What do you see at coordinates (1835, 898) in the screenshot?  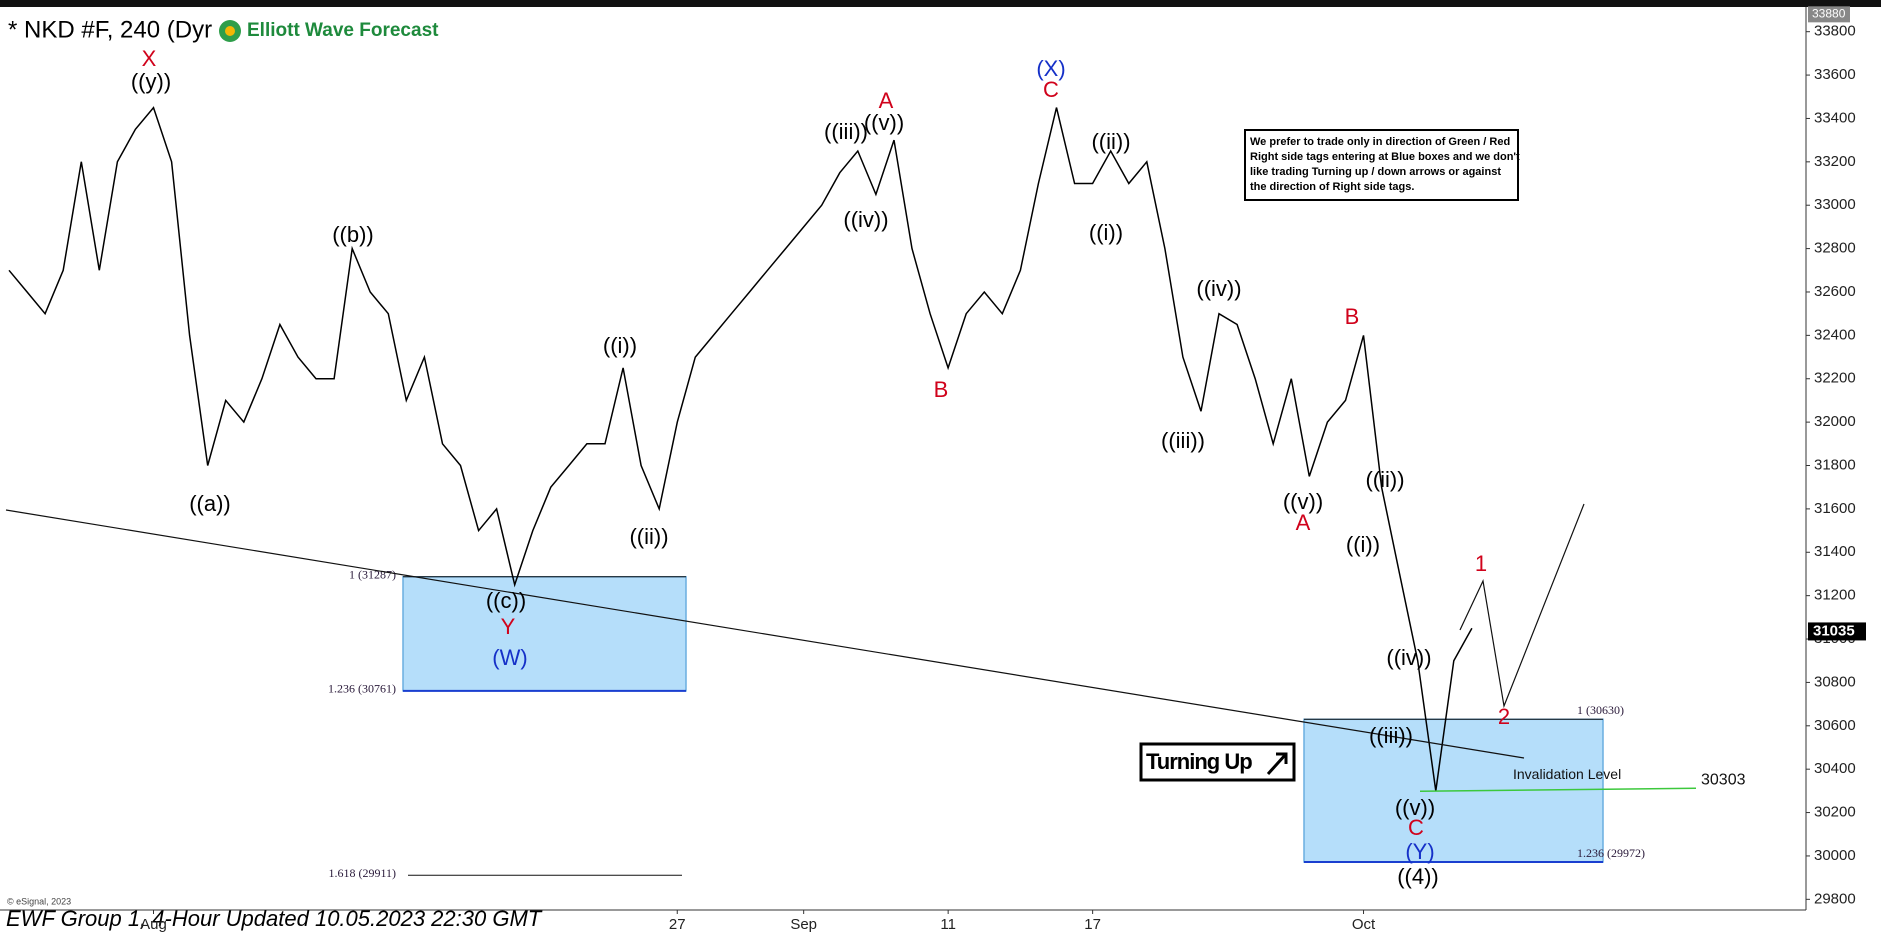 I see `y-tick-label: 29800` at bounding box center [1835, 898].